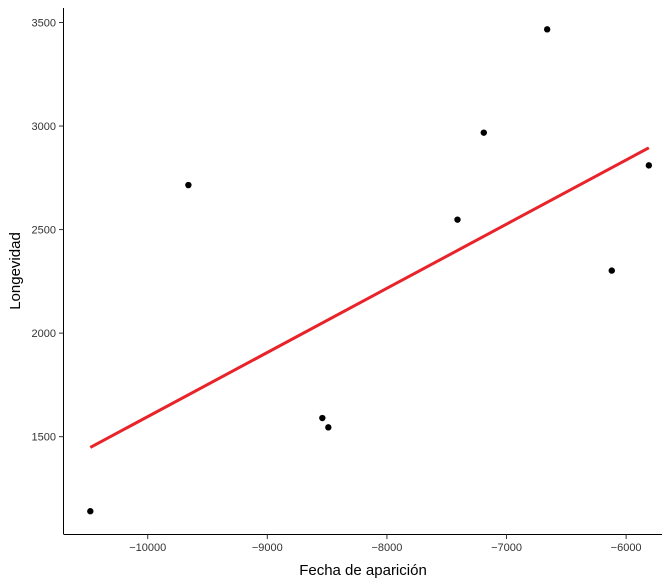  I want to click on y-axis-ticks: 1500 2000 2500 3000 3500, so click(48, 230).